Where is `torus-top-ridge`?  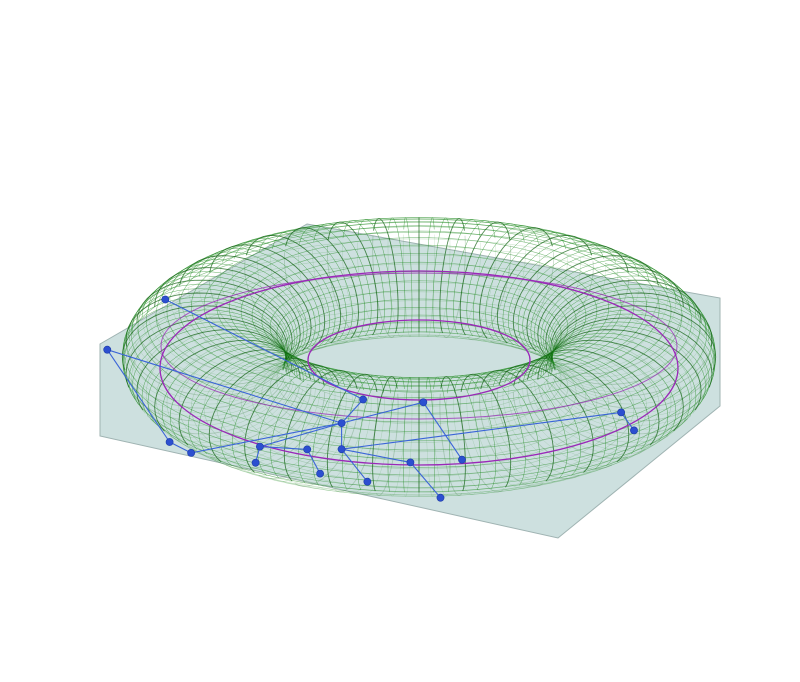 torus-top-ridge is located at coordinates (419, 346).